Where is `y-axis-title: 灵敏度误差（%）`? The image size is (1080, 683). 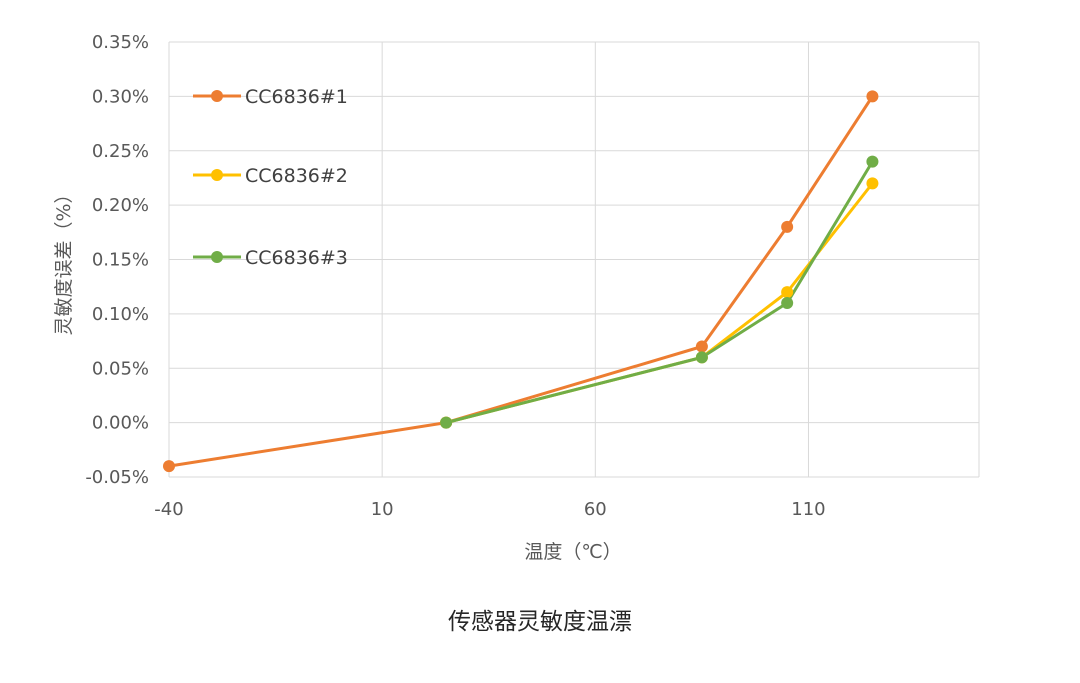
y-axis-title: 灵敏度误差（%） is located at coordinates (64, 259).